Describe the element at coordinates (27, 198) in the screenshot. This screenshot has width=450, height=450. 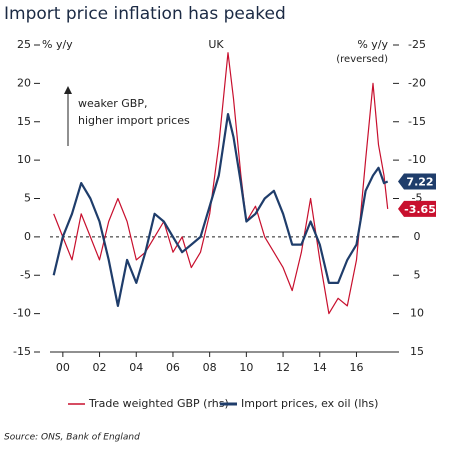
I see `y-tick-label: 5` at that location.